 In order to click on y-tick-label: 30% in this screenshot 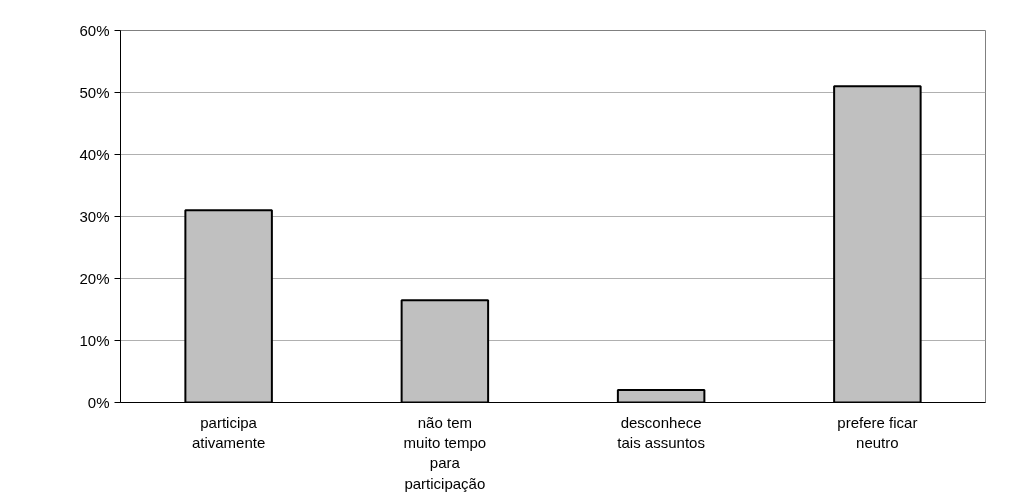, I will do `click(94, 216)`.